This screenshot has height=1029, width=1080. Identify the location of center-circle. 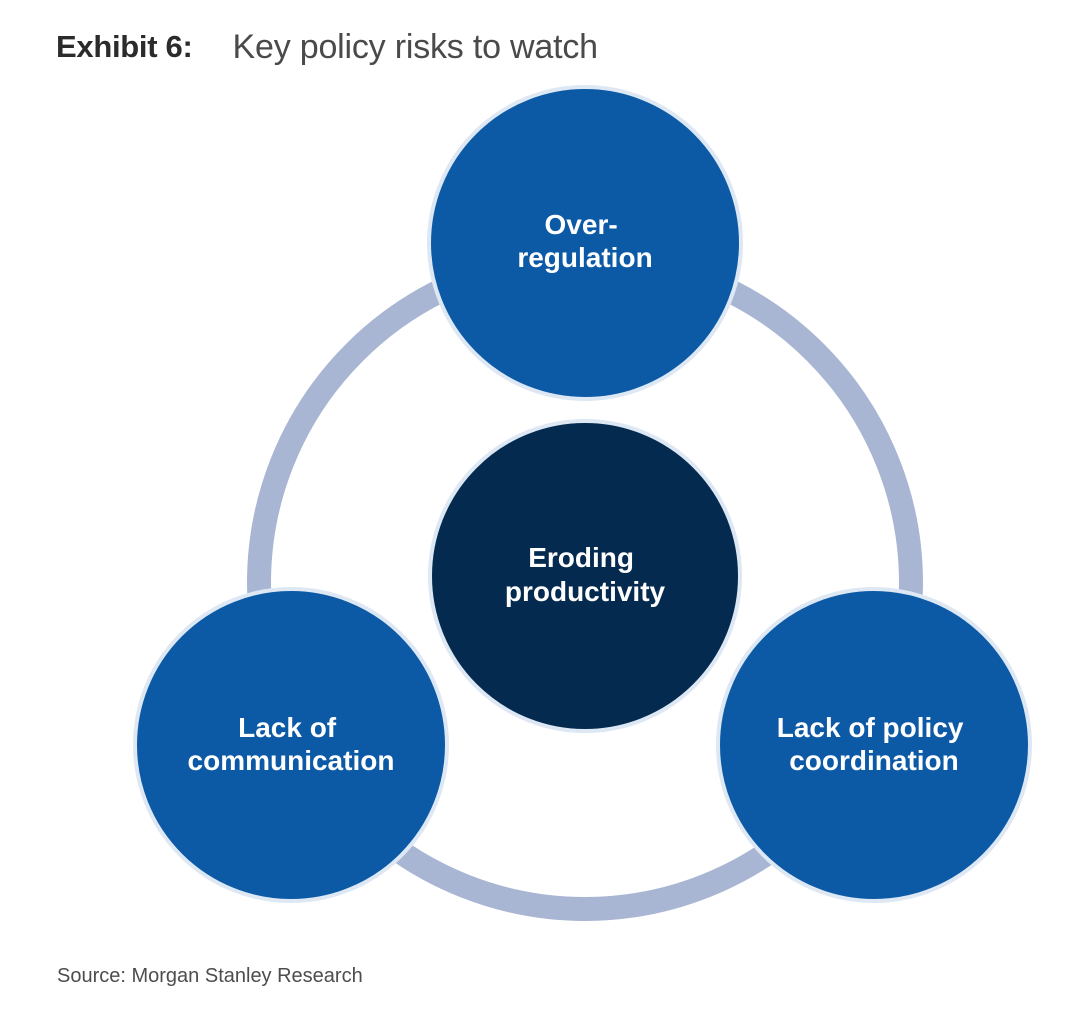
(585, 576).